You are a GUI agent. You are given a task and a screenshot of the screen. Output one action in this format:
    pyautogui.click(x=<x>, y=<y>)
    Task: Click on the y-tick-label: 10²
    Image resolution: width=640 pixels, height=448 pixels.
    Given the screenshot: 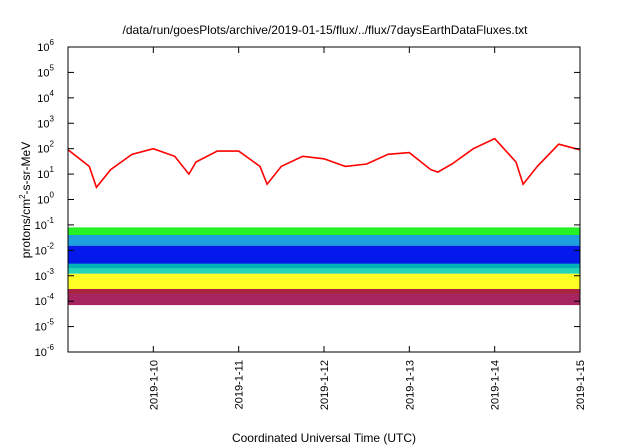 What is the action you would take?
    pyautogui.click(x=45, y=148)
    